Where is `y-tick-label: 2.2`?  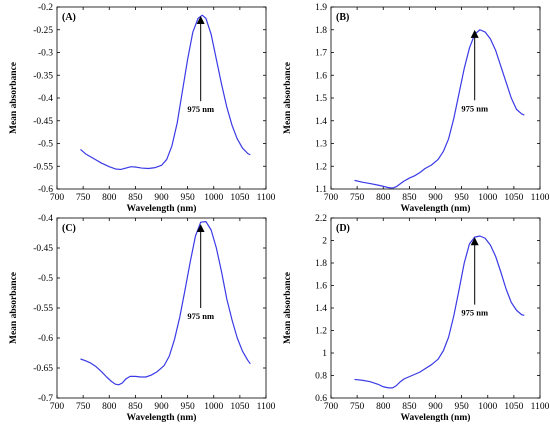 y-tick-label: 2.2 is located at coordinates (321, 219).